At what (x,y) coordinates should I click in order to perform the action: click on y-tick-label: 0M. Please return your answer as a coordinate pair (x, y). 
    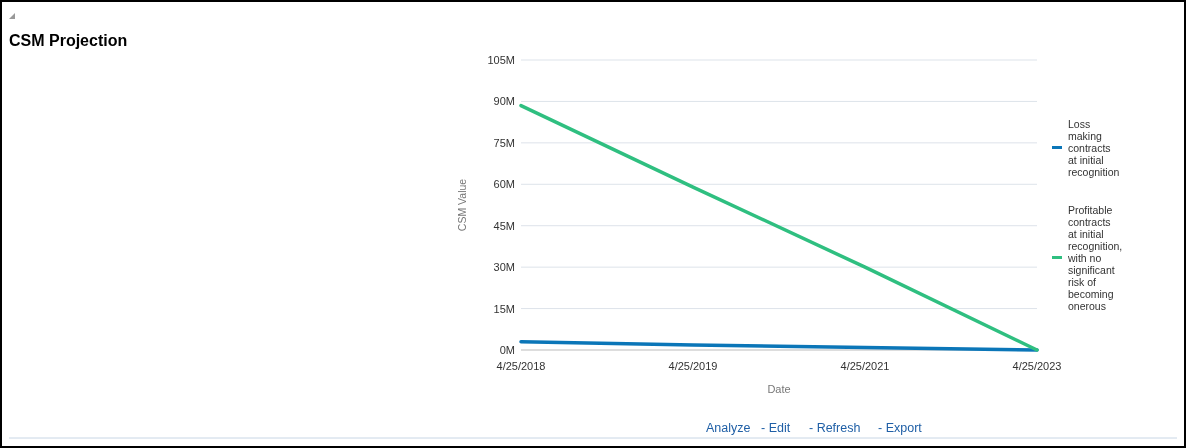
    Looking at the image, I should click on (507, 350).